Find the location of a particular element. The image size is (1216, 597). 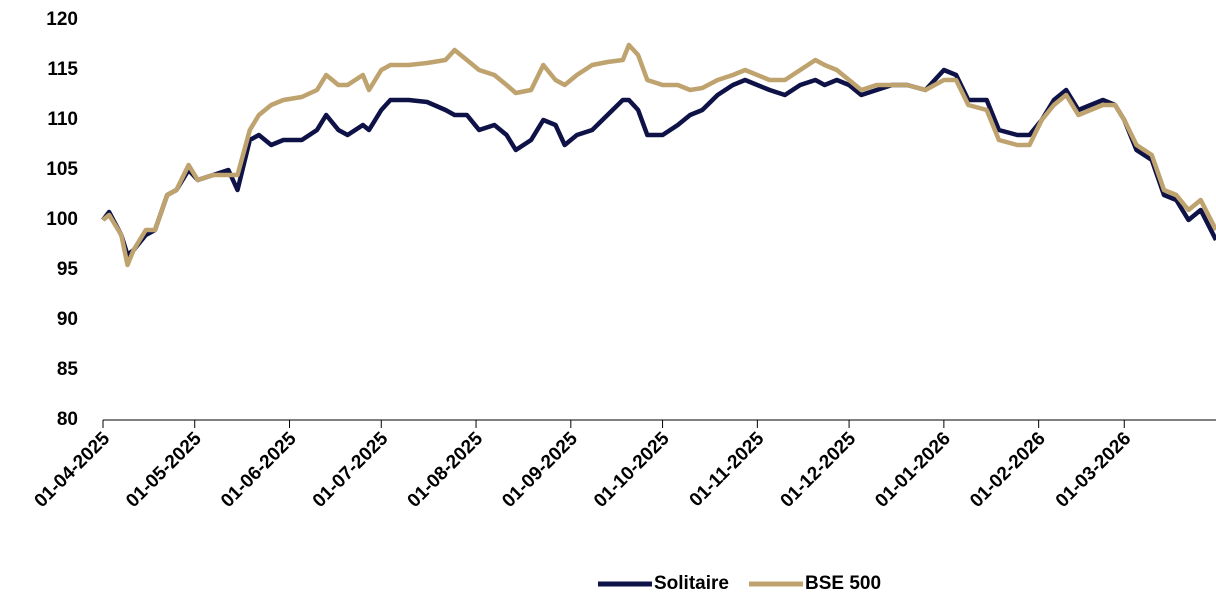

x-tick-label: 01-03-2026 is located at coordinates (1094, 470).